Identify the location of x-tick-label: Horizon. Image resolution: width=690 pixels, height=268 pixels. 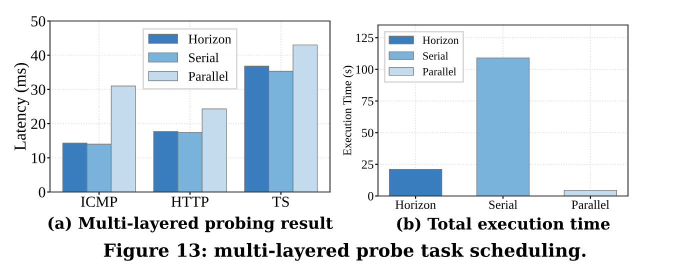
(415, 204).